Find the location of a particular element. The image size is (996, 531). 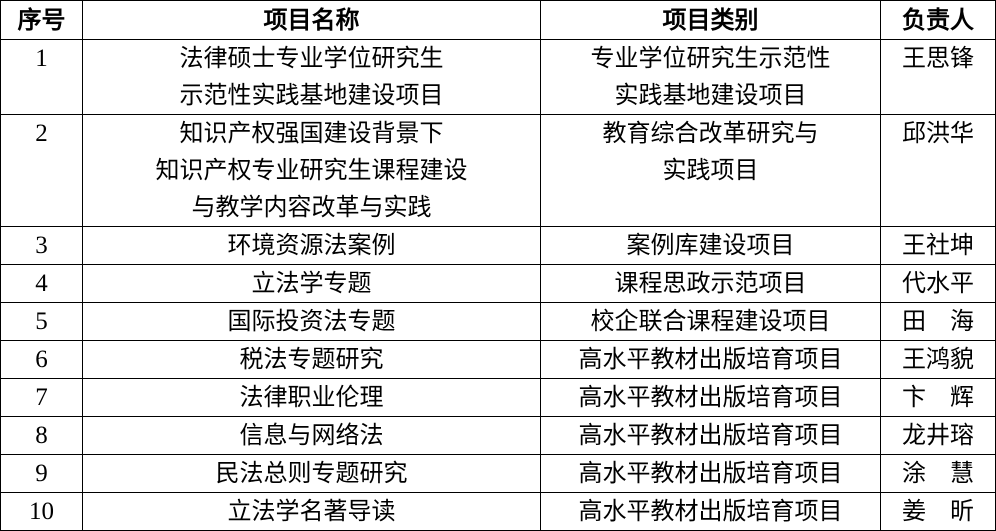

name-line: 法律职业伦理 is located at coordinates (311, 397).